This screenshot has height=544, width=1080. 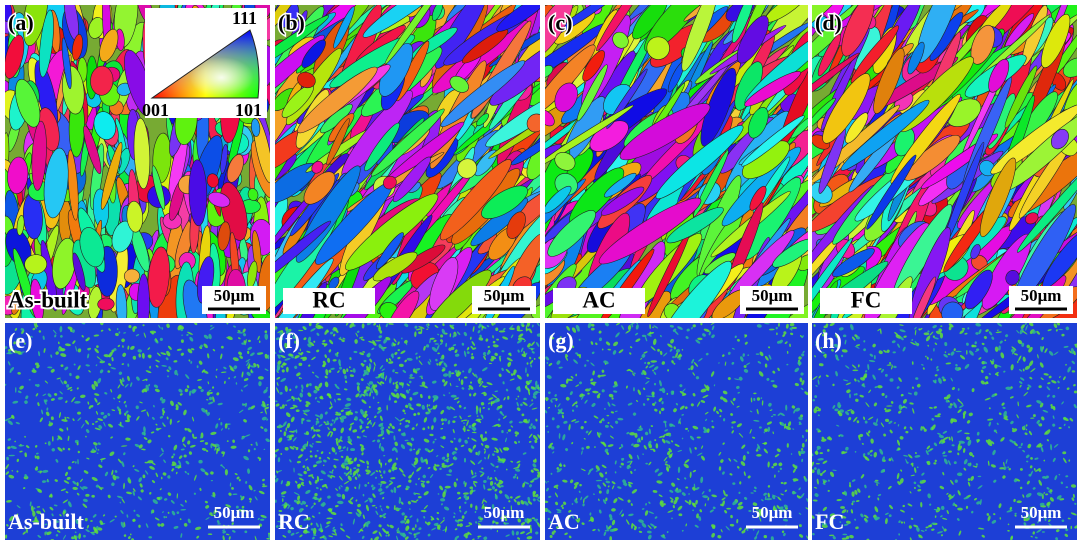 What do you see at coordinates (155, 110) in the screenshot?
I see `legend-label: 001` at bounding box center [155, 110].